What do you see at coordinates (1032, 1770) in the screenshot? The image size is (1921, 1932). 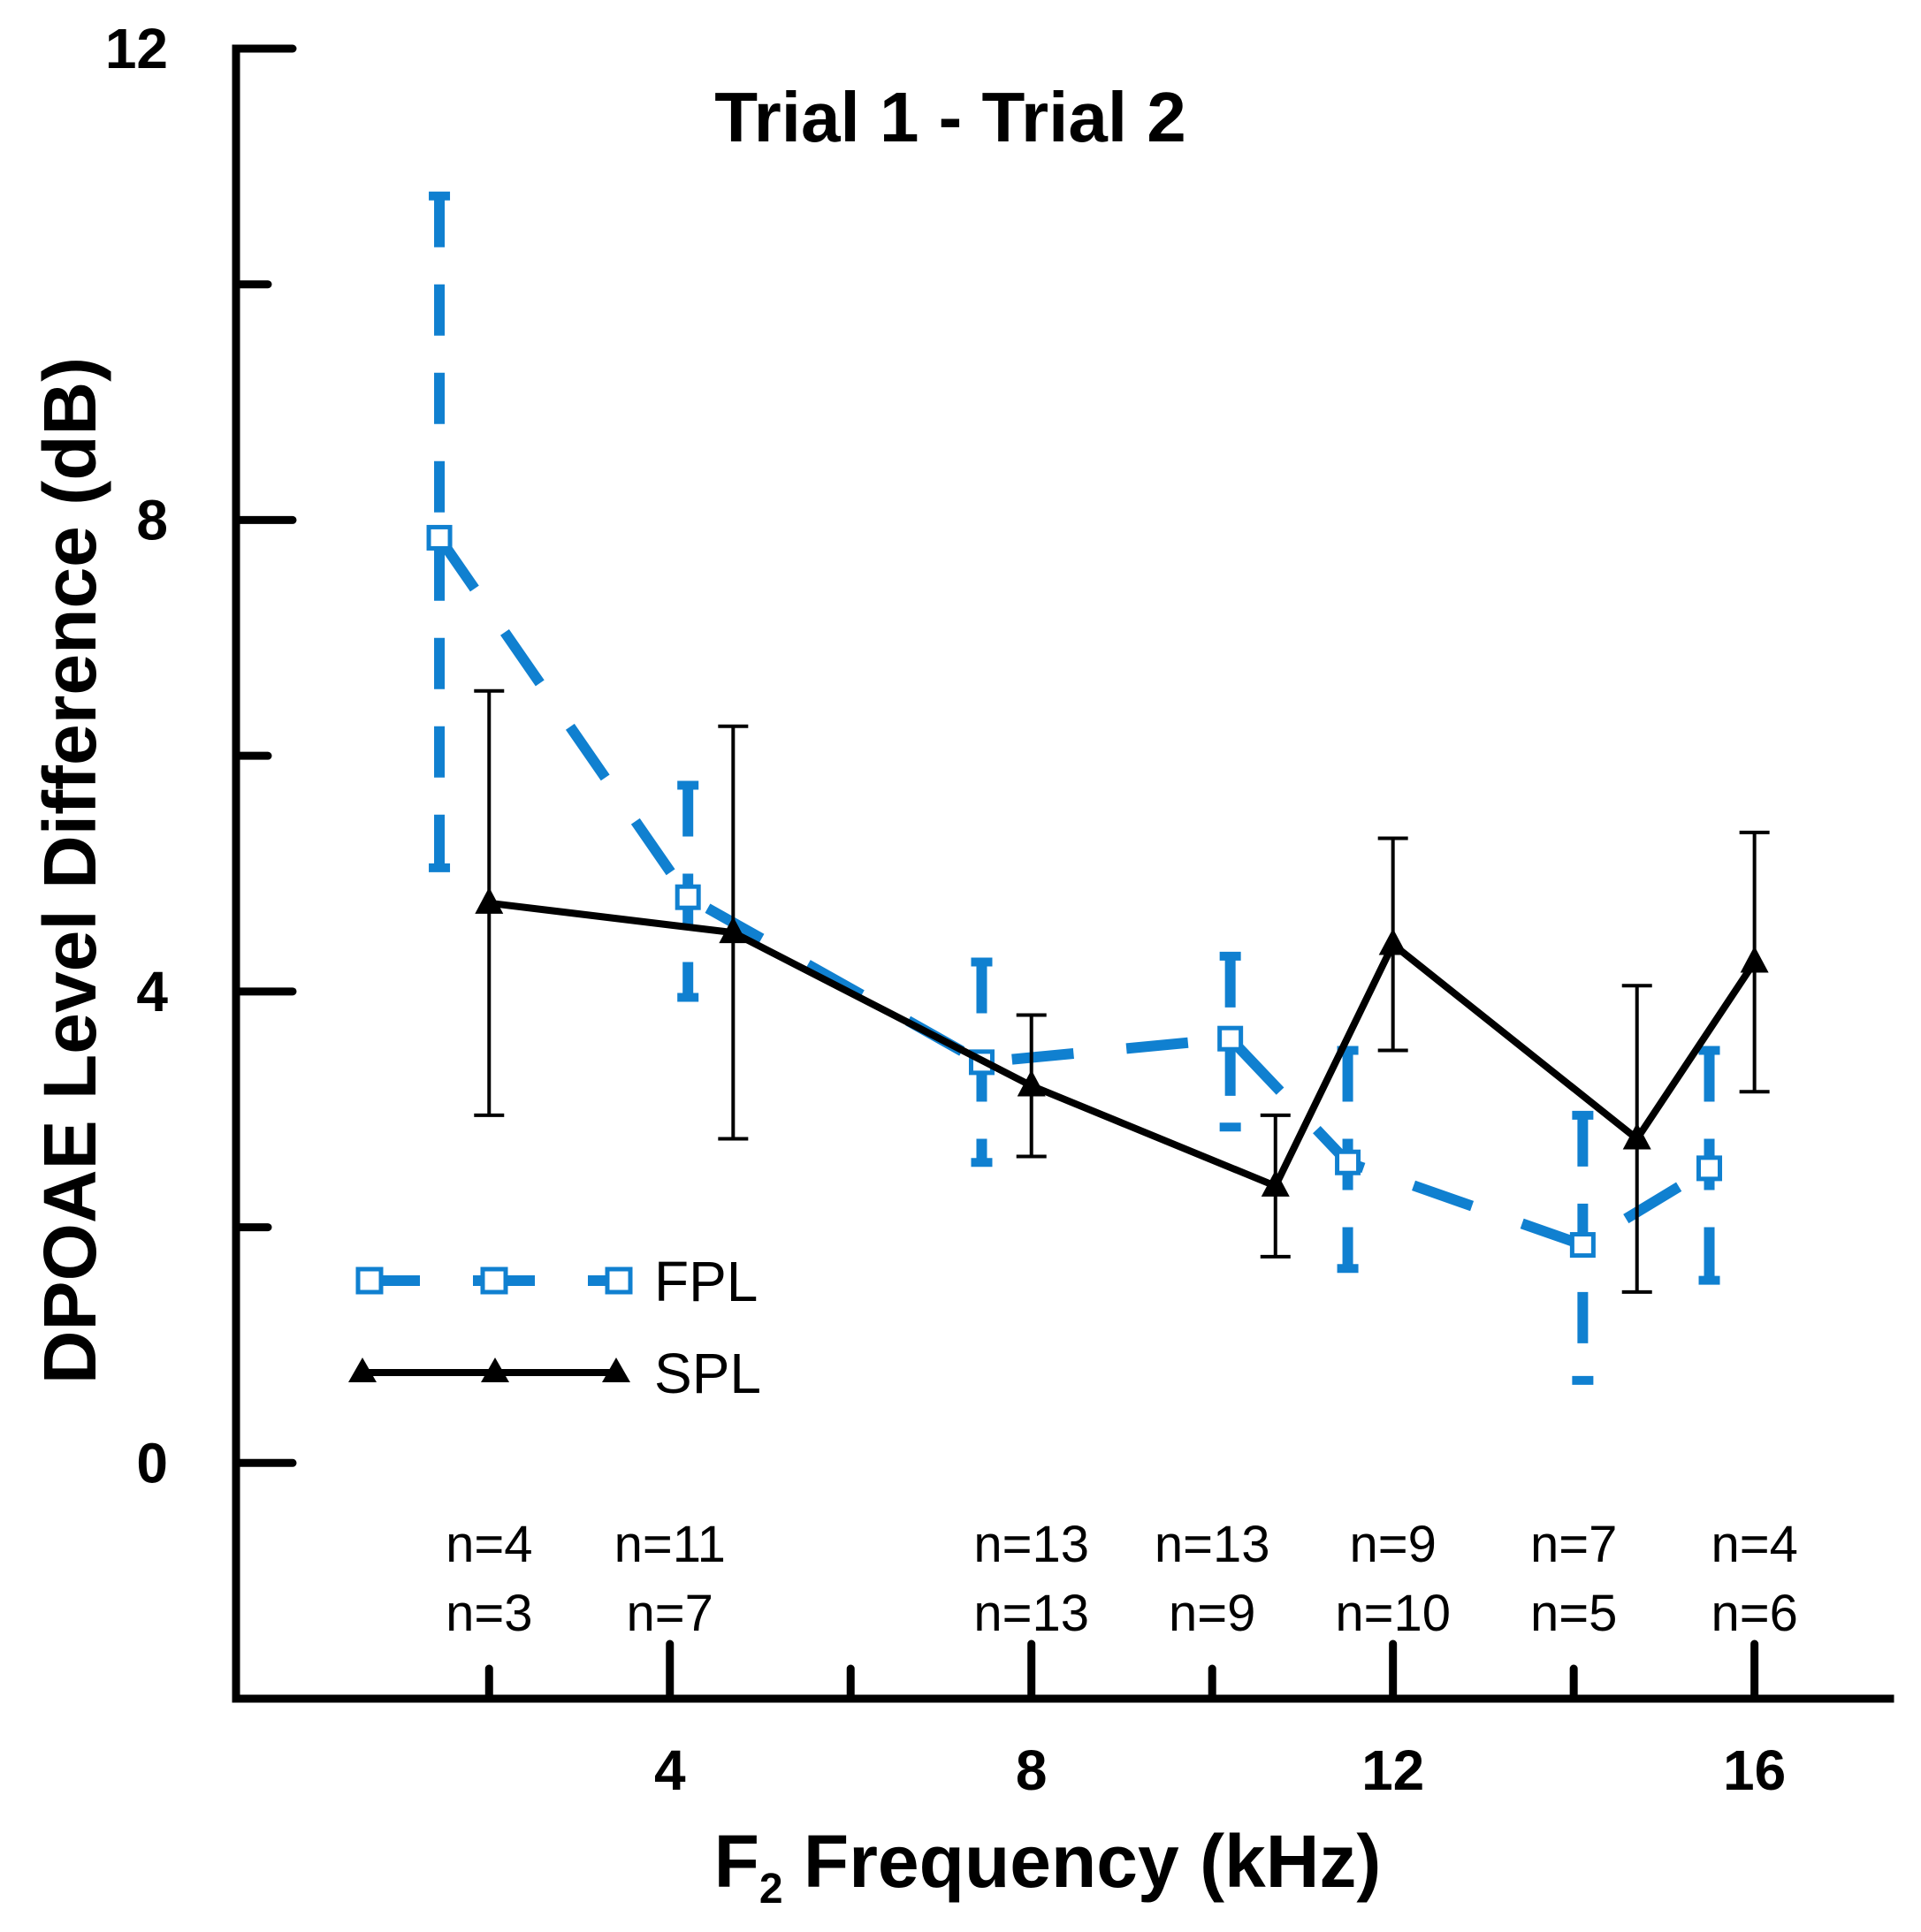 I see `x-tick-label: 8` at bounding box center [1032, 1770].